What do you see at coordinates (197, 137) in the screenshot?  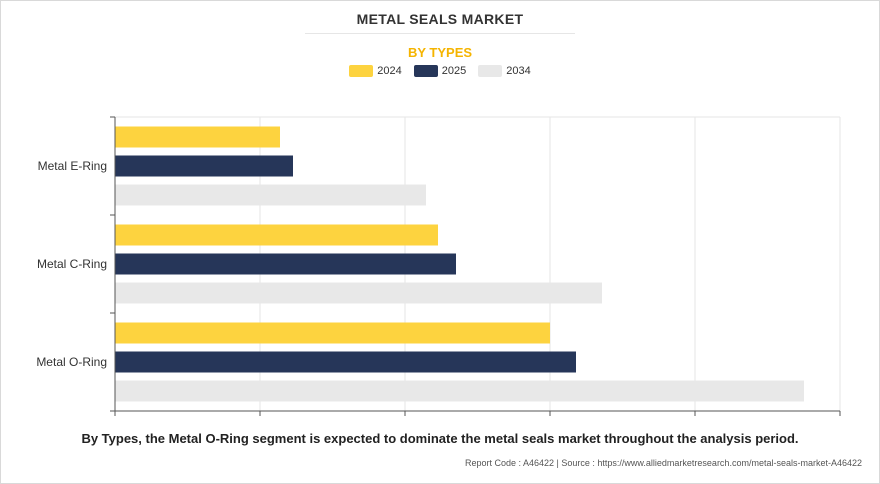 I see `bar-2024-metal-e-ring` at bounding box center [197, 137].